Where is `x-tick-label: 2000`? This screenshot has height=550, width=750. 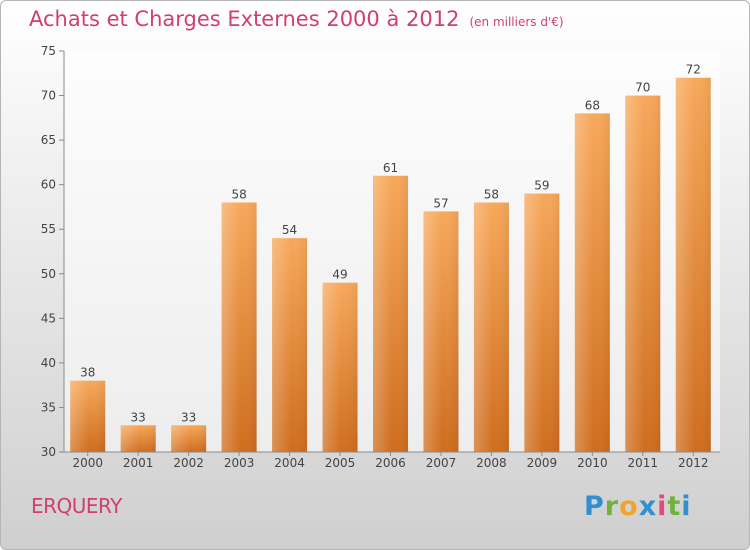
x-tick-label: 2000 is located at coordinates (87, 463).